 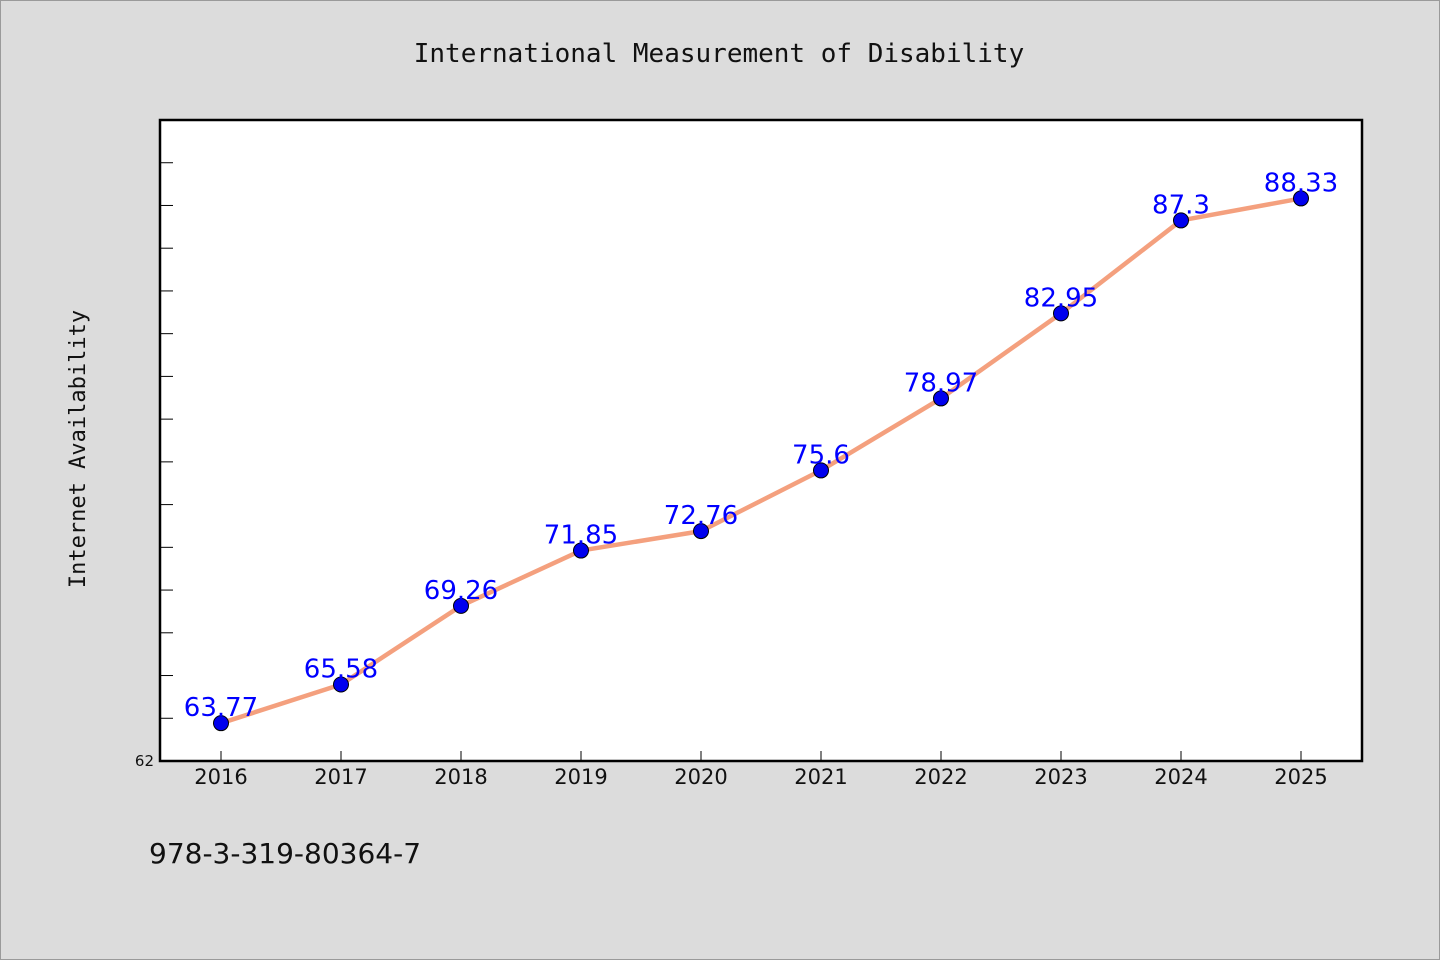 I want to click on x-axis-tick-labels: 2016 2017 2018 2019 2020 2021 2022 2023 2024 2025, so click(x=760, y=777).